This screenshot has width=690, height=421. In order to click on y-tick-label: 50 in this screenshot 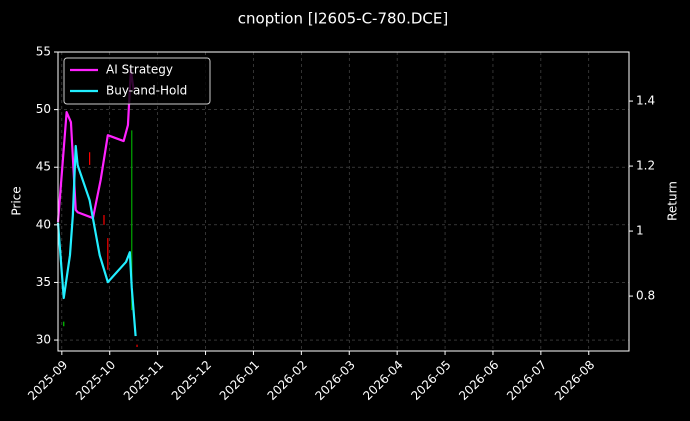, I will do `click(43, 109)`.